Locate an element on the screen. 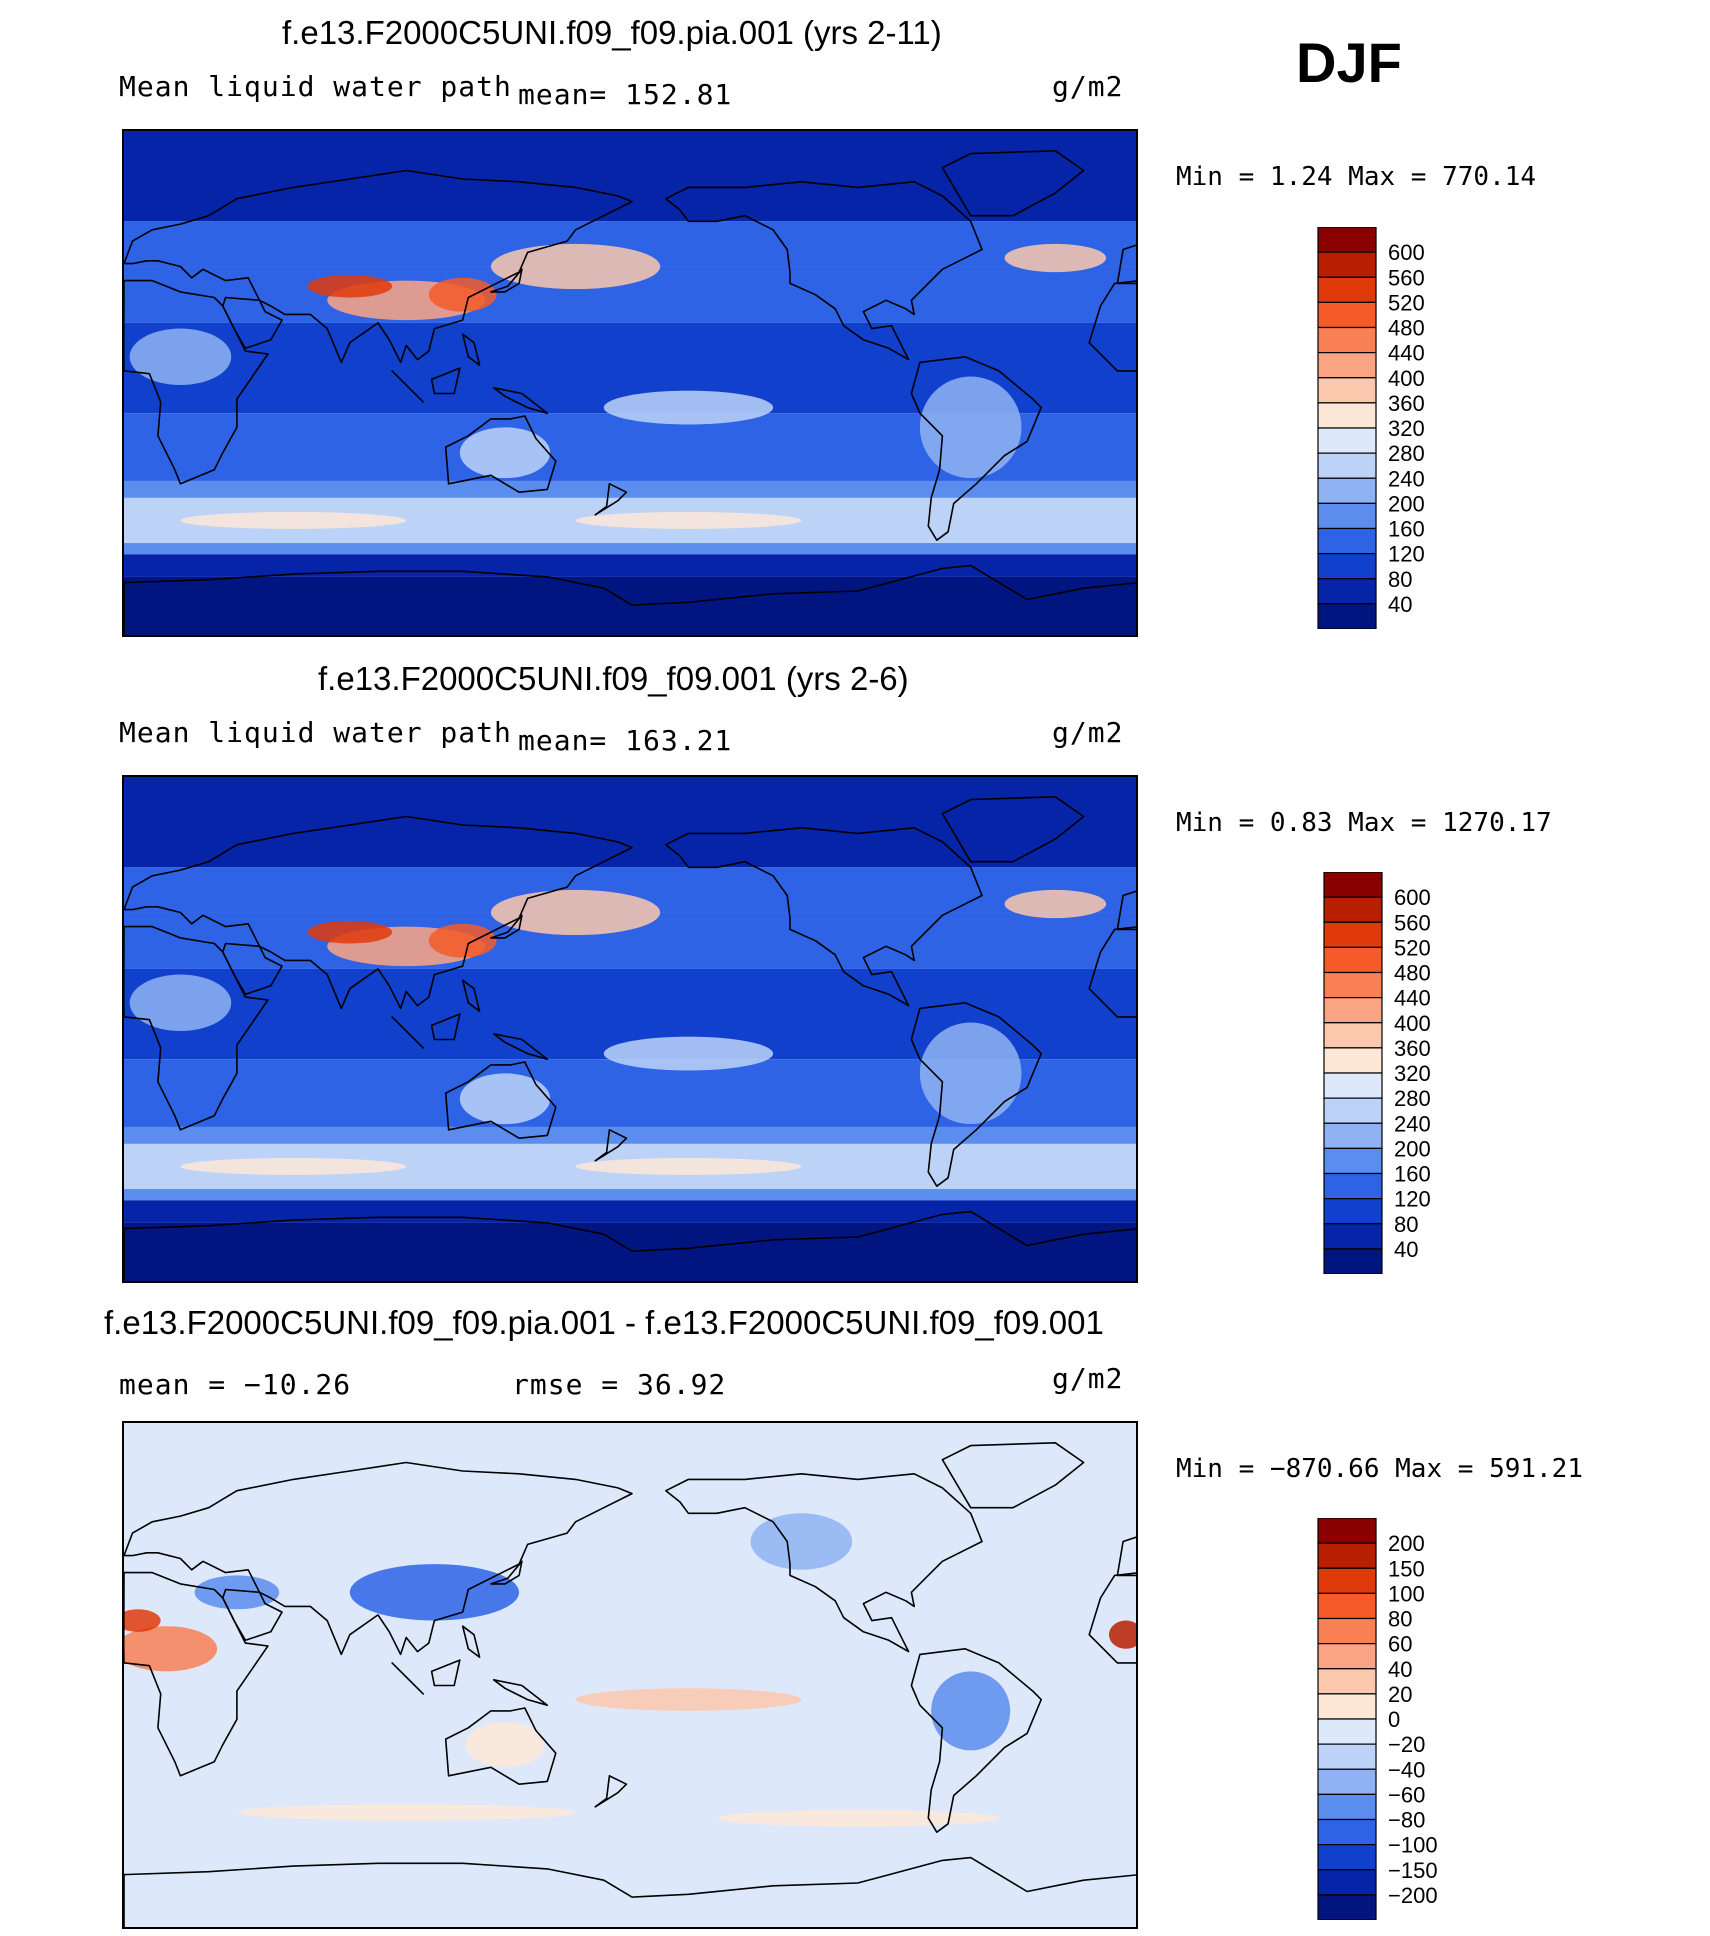 The image size is (1710, 1936). colorbar-label: 480 is located at coordinates (1412, 973).